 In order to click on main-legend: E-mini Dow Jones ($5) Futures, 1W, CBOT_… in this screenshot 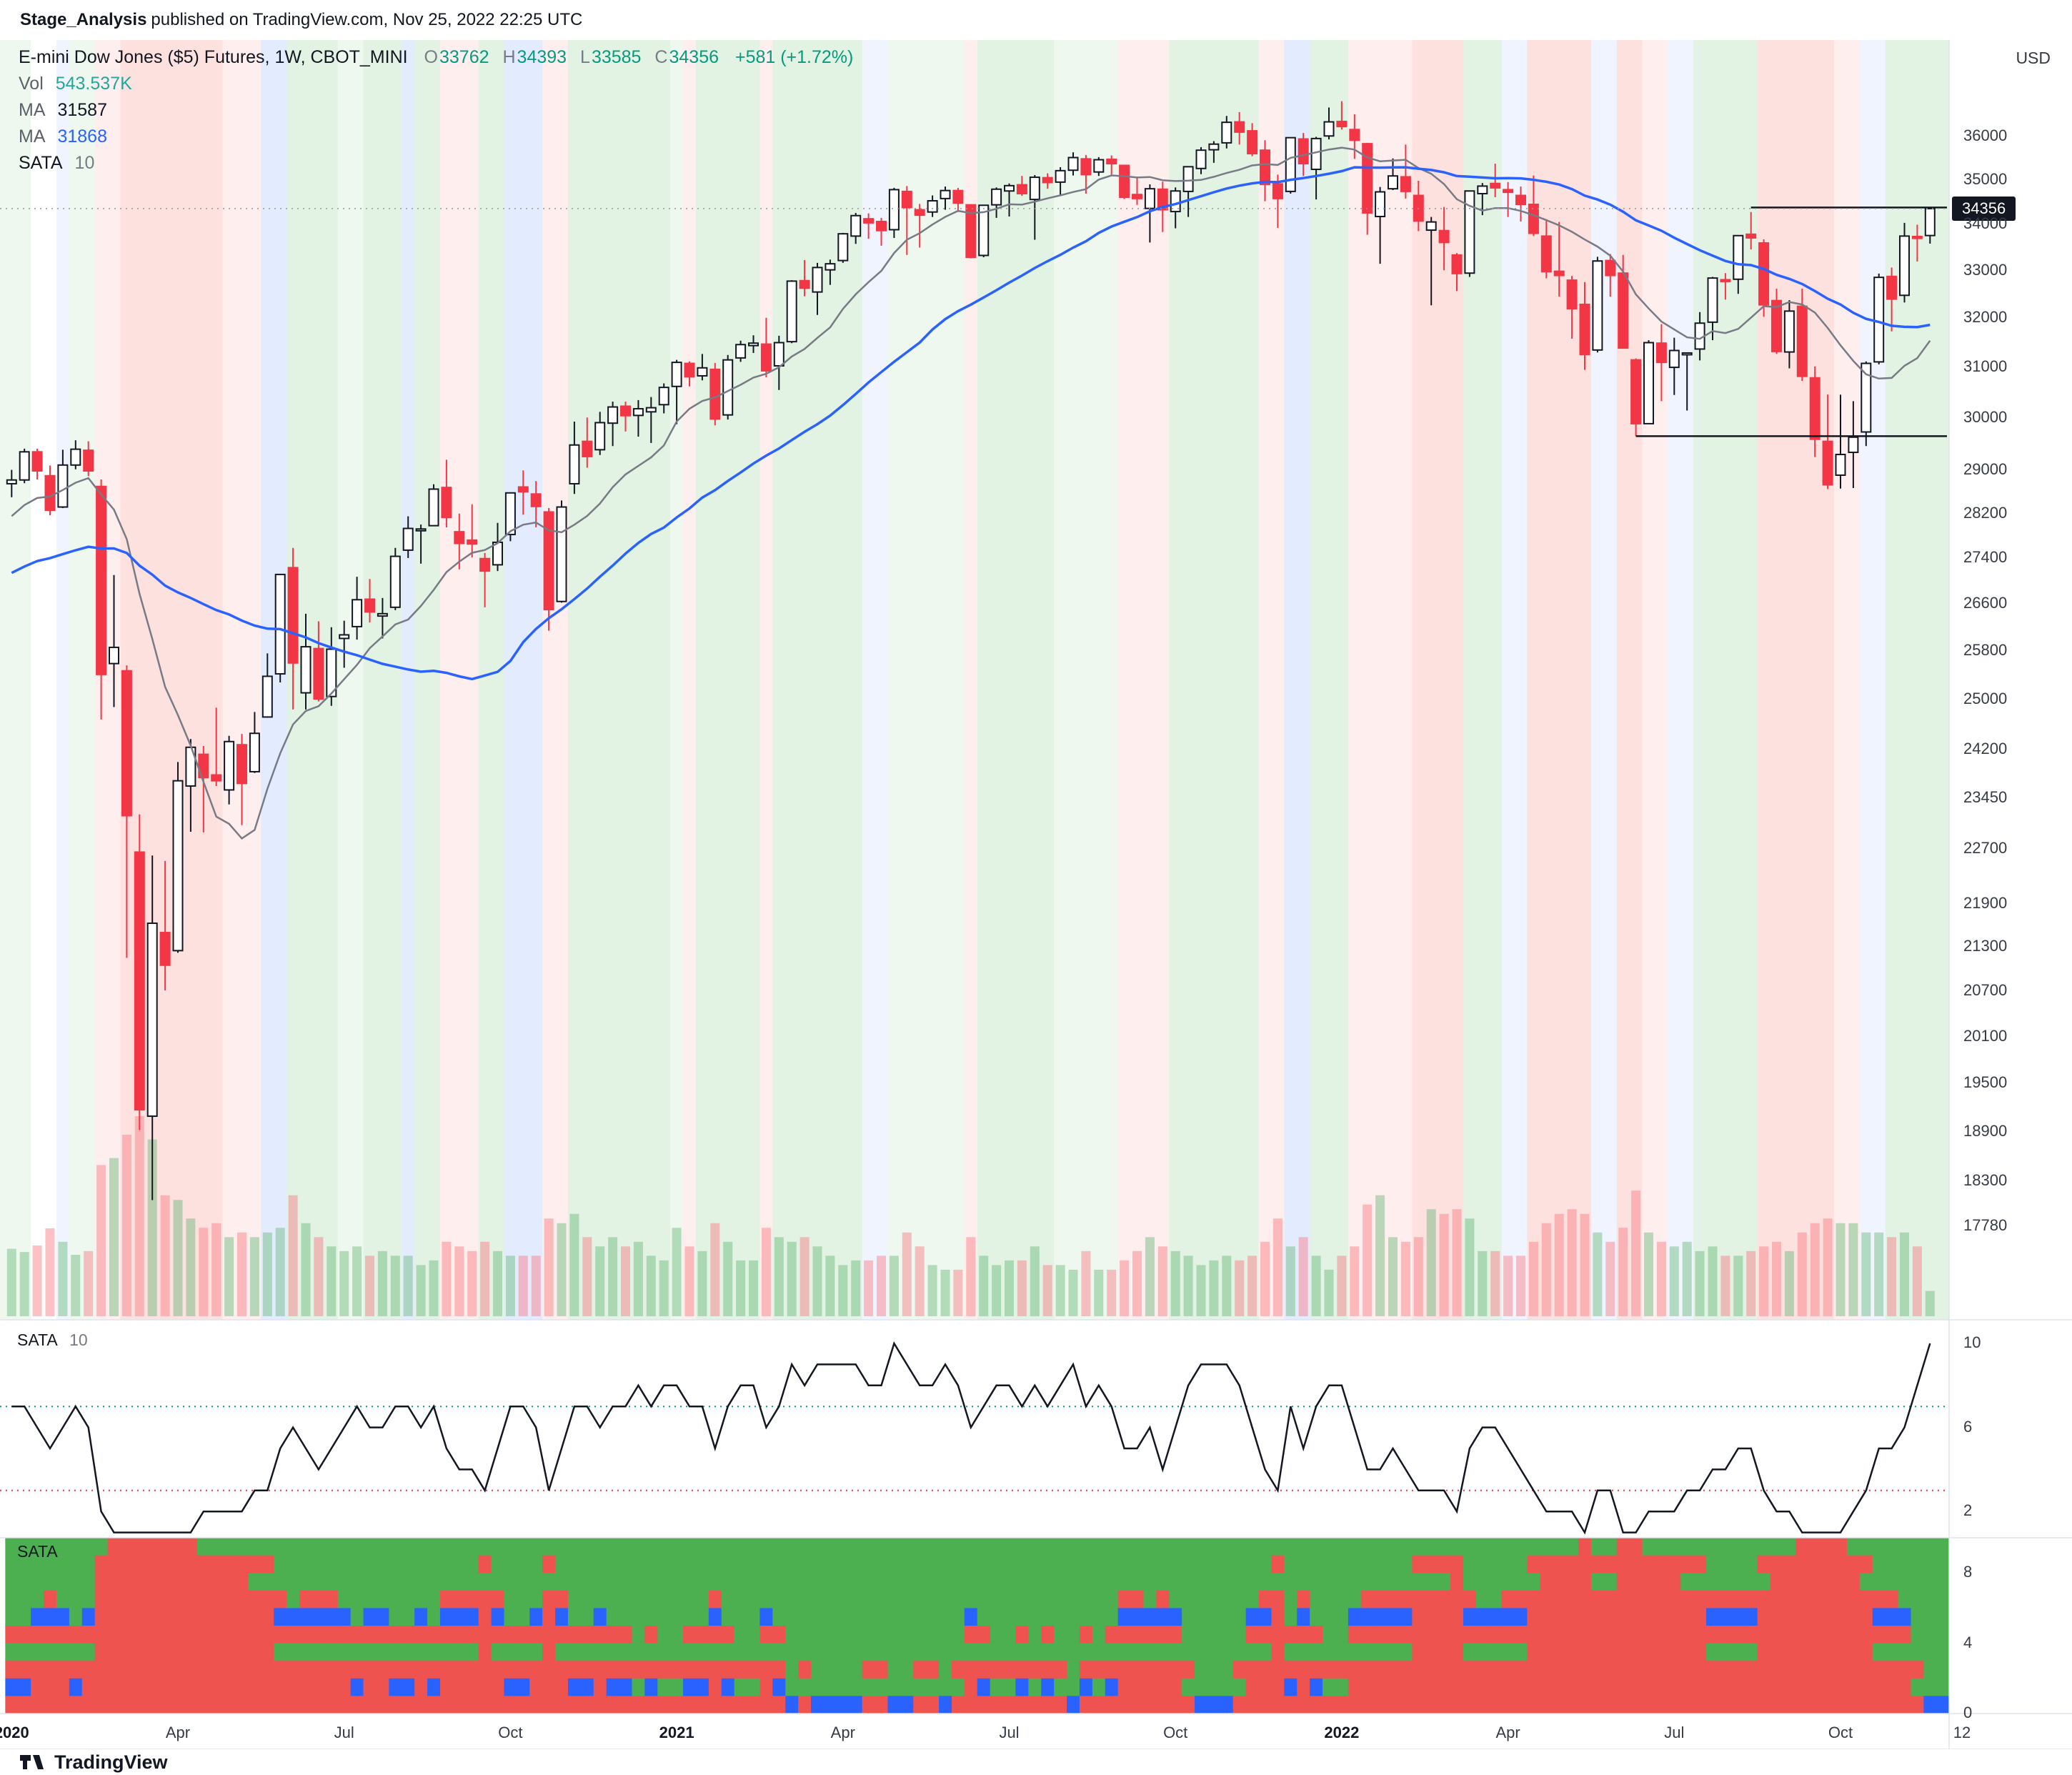, I will do `click(436, 110)`.